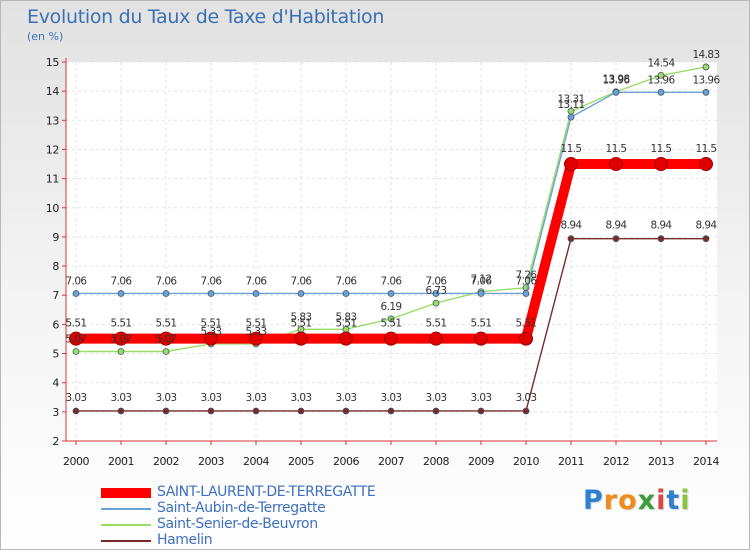 The height and width of the screenshot is (550, 750). What do you see at coordinates (647, 500) in the screenshot?
I see `logo-letter: x` at bounding box center [647, 500].